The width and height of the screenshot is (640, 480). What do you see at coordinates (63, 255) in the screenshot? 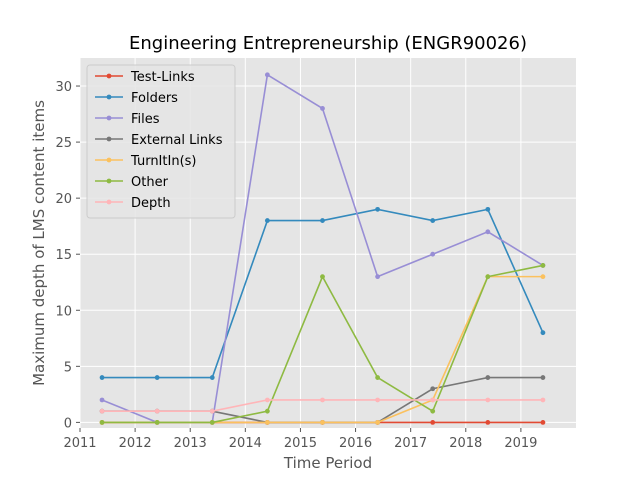
I see `y-tick-label: 15` at bounding box center [63, 255].